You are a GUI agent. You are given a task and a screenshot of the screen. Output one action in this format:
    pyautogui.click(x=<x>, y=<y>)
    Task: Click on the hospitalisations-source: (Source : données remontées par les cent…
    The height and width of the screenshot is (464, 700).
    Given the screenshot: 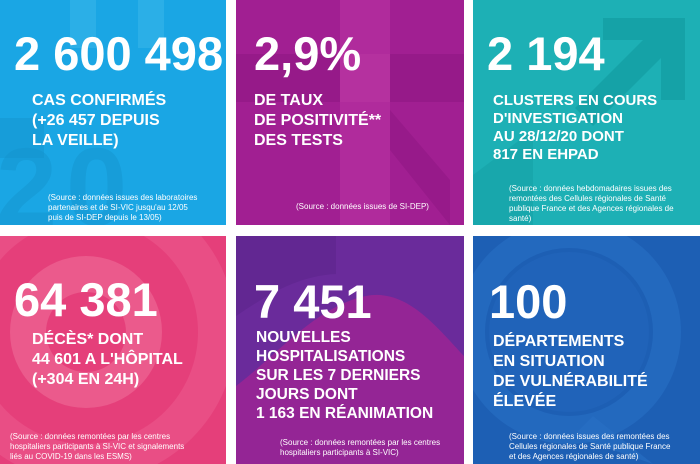 What is the action you would take?
    pyautogui.click(x=360, y=447)
    